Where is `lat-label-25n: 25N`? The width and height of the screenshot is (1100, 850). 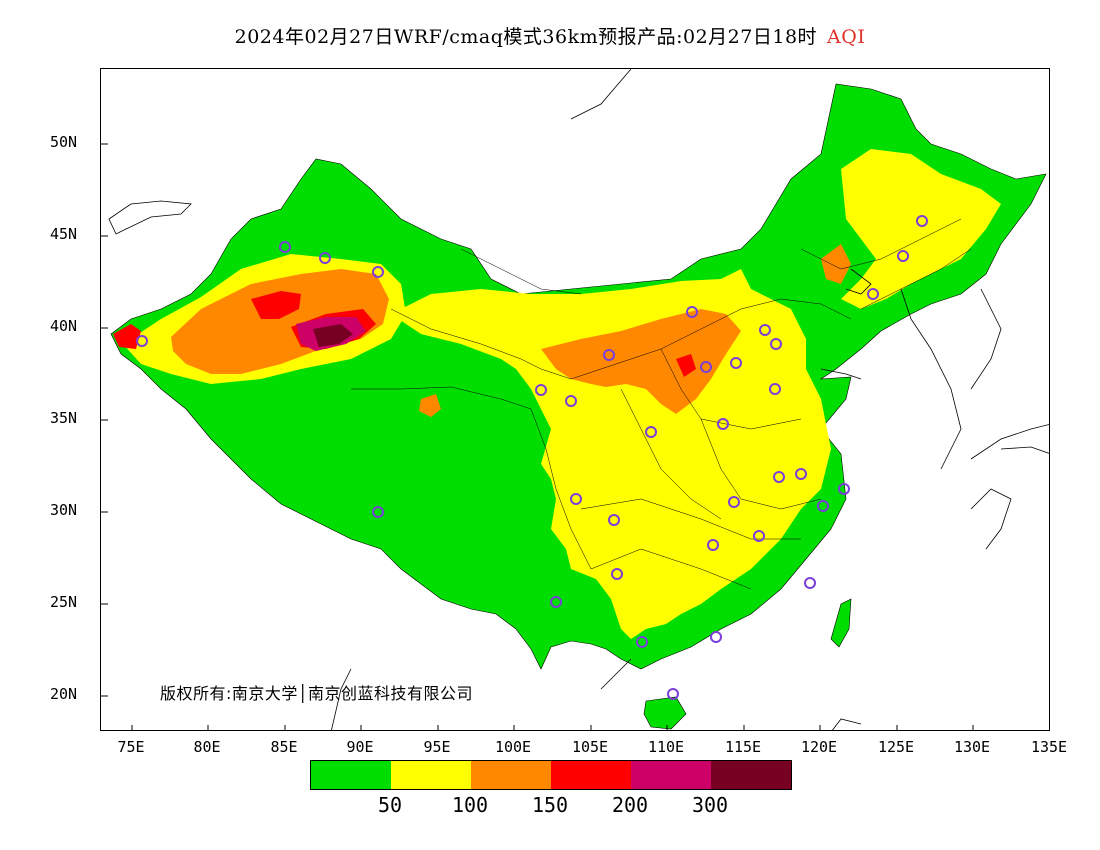 lat-label-25n: 25N is located at coordinates (64, 602).